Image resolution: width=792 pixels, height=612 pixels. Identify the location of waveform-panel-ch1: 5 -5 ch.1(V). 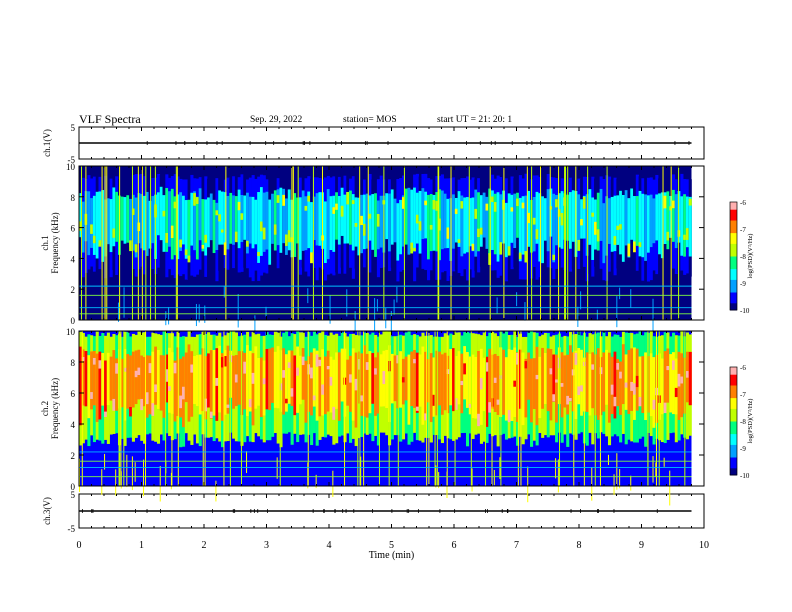
(373, 144).